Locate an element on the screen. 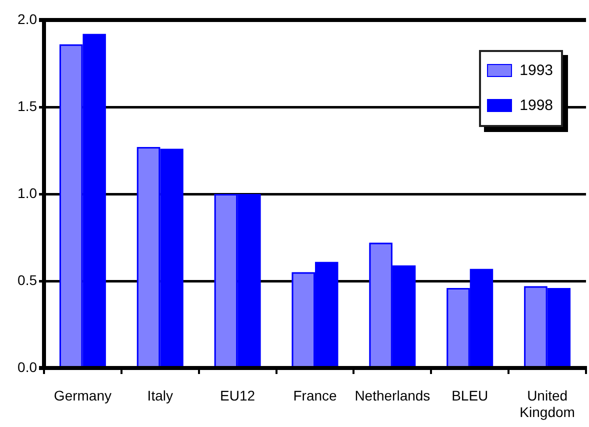 The image size is (589, 427). legend-label: 1998 is located at coordinates (537, 105).